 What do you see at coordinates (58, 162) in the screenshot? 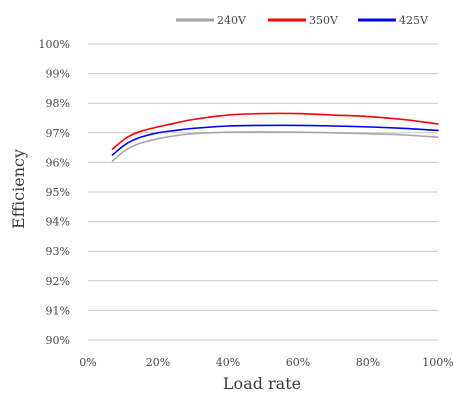
I see `y-tick-label: 96%` at bounding box center [58, 162].